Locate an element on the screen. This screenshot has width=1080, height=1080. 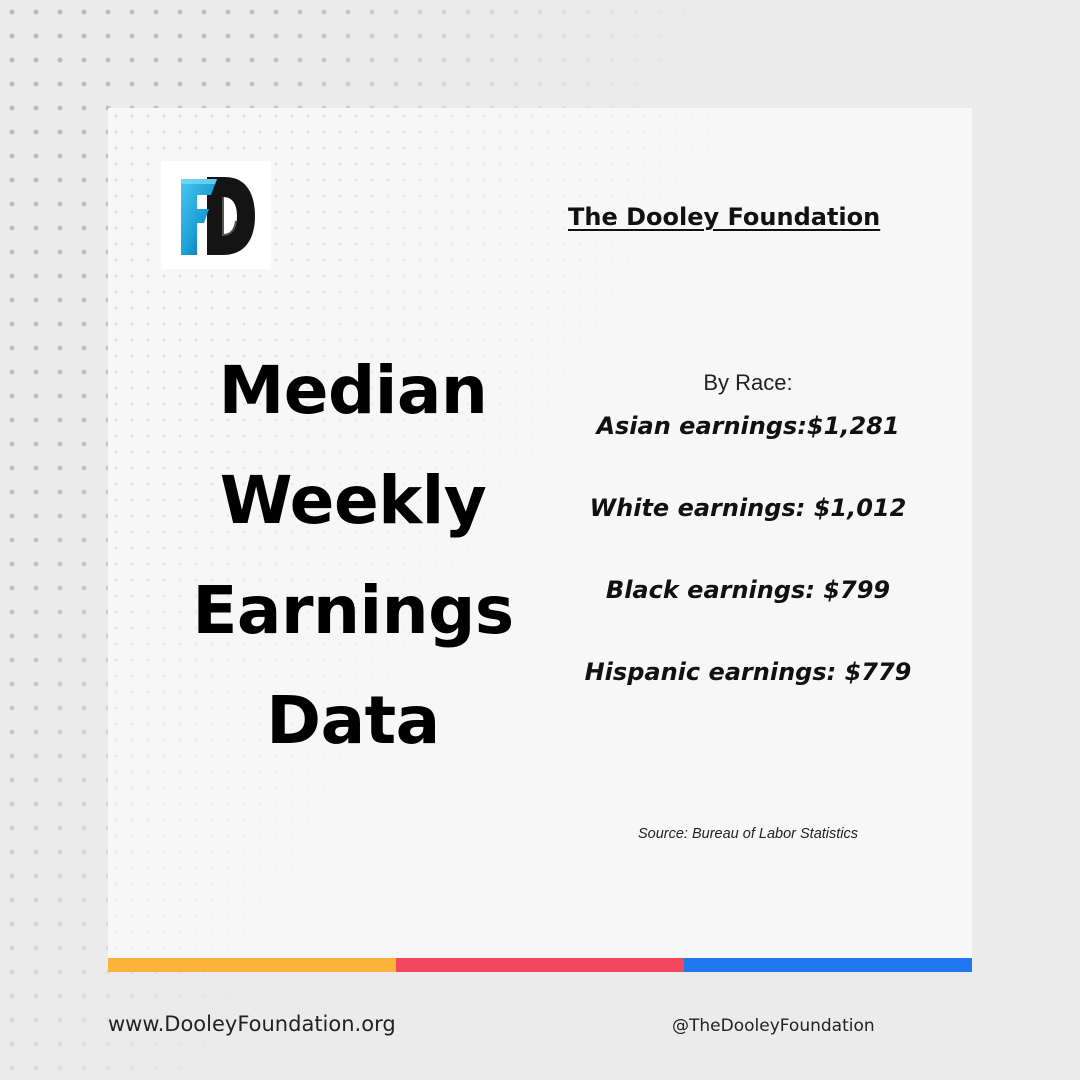
by-race-label: By Race: is located at coordinates (748, 382).